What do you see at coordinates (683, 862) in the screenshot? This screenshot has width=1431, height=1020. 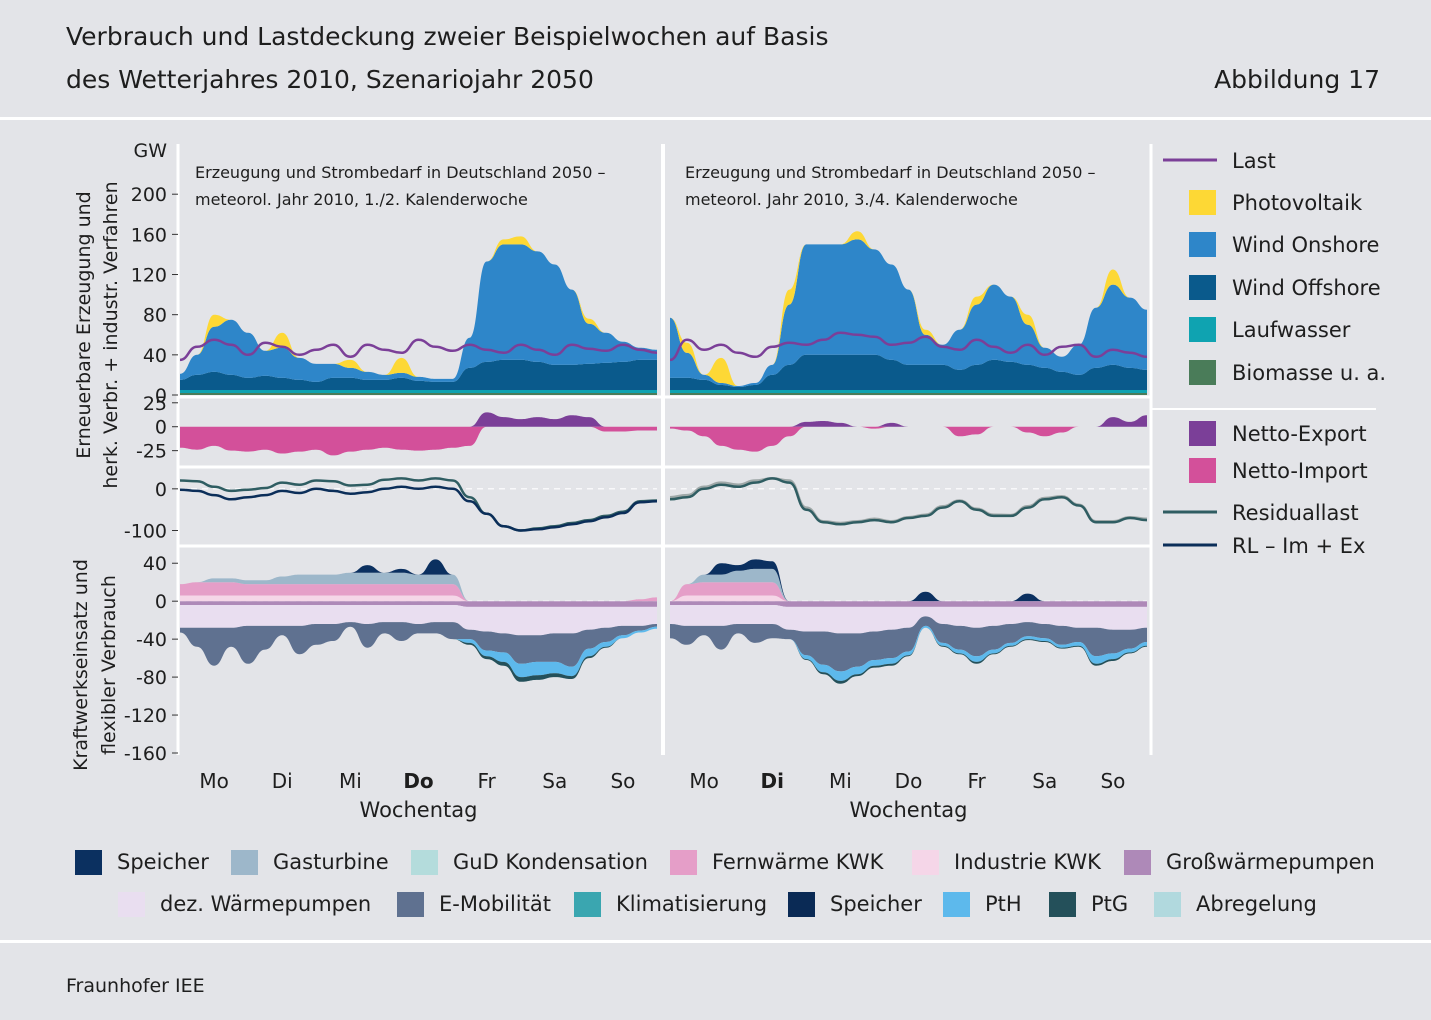 I see `legend-bottom-fernw-rme-kwk-swatch` at bounding box center [683, 862].